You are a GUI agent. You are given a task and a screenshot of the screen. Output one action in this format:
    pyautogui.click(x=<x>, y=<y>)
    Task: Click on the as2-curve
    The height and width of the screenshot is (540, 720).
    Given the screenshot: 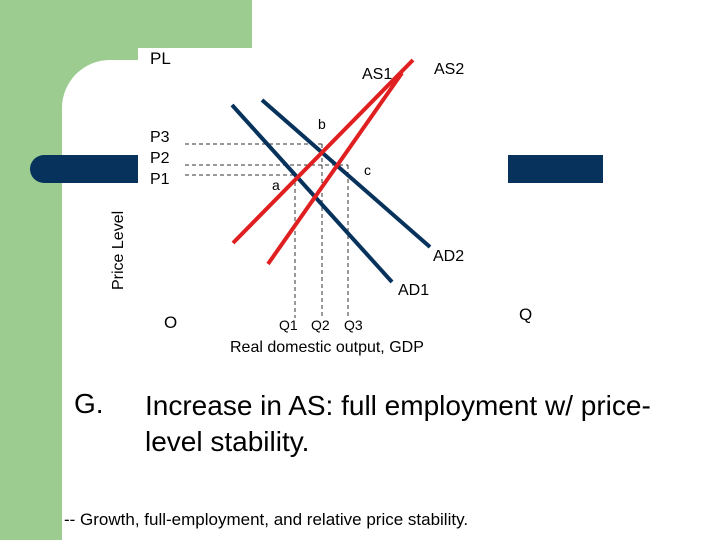 What is the action you would take?
    pyautogui.click(x=323, y=151)
    